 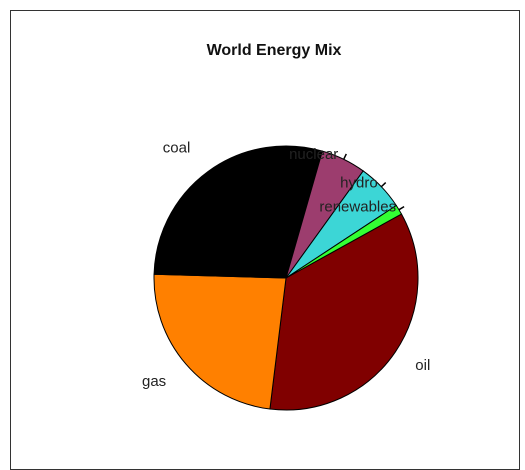 What do you see at coordinates (274, 50) in the screenshot?
I see `chart-title: World Energy Mix` at bounding box center [274, 50].